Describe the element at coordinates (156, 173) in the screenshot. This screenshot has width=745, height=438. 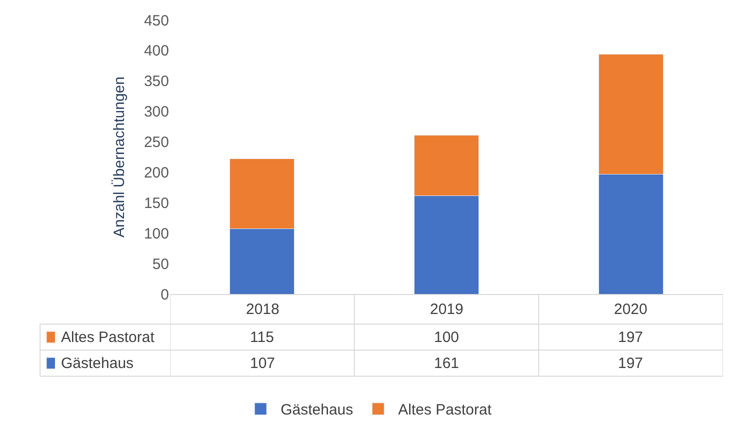
I see `y-tick-label: 200` at that location.